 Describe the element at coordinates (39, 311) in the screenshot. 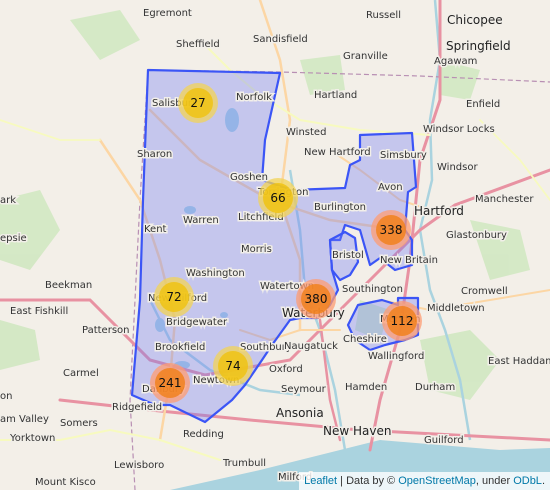

I see `label-east-fishkill: East Fishkill` at that location.